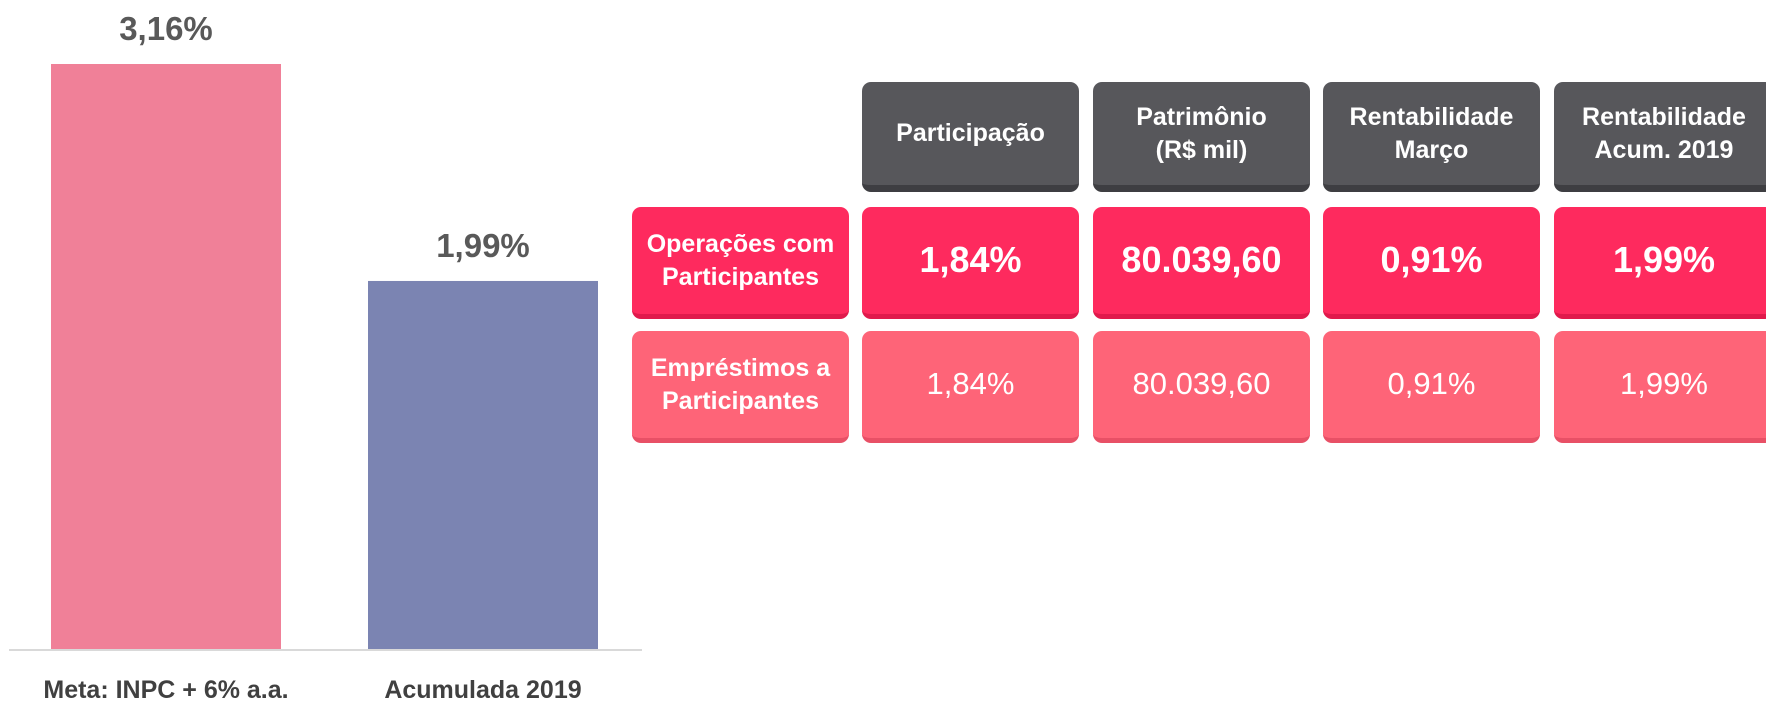 This screenshot has height=704, width=1766. I want to click on value-label: 3,16%, so click(166, 28).